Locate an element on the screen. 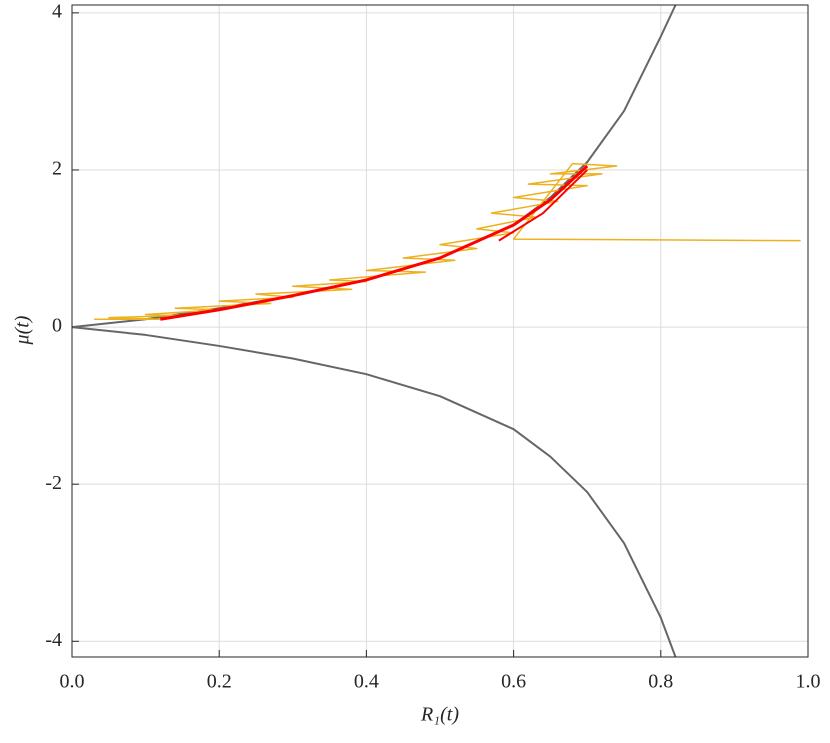 The height and width of the screenshot is (743, 830). x-axis-label: R₁(t) is located at coordinates (439, 715).